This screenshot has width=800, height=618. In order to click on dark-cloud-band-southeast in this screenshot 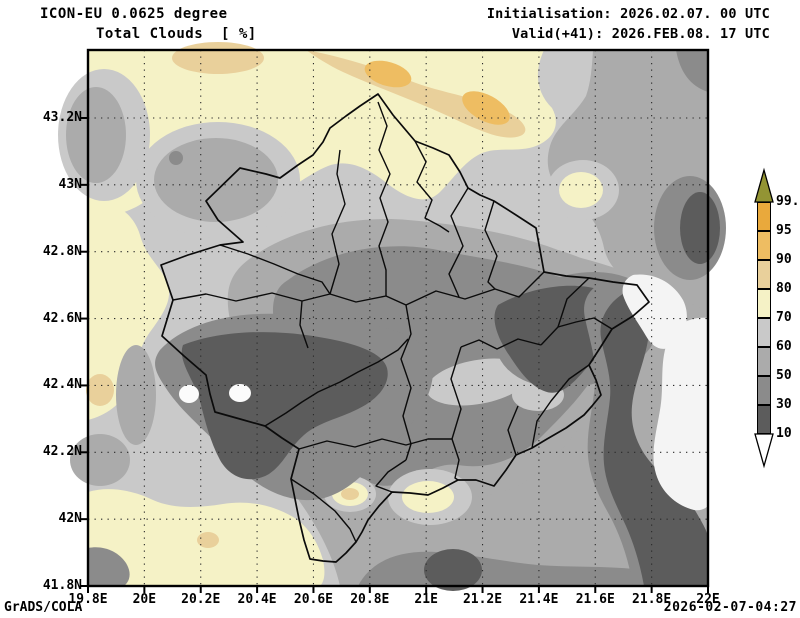, I will do `click(654, 439)`.